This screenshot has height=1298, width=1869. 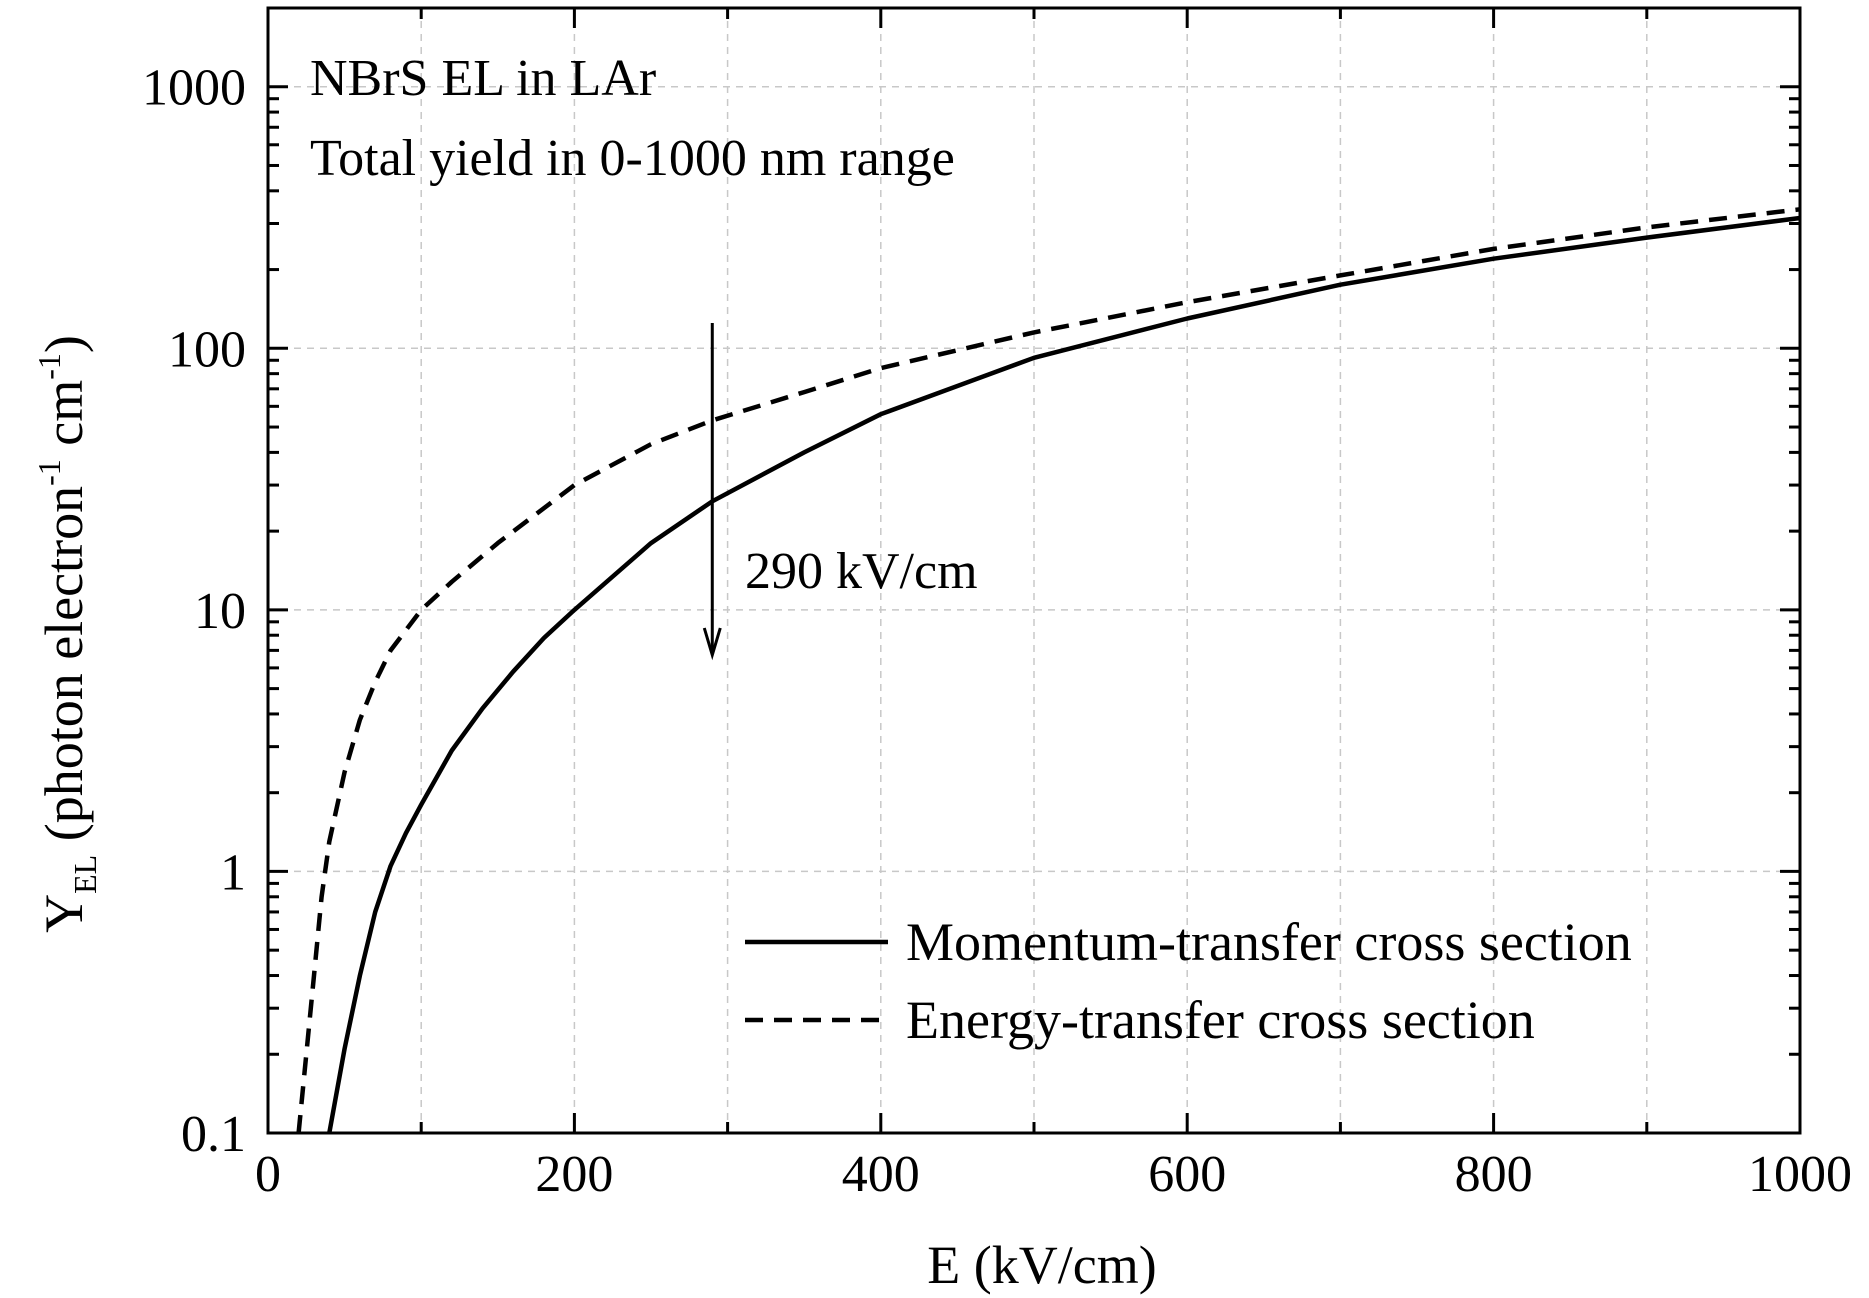 I want to click on arrow-head, so click(x=712, y=644).